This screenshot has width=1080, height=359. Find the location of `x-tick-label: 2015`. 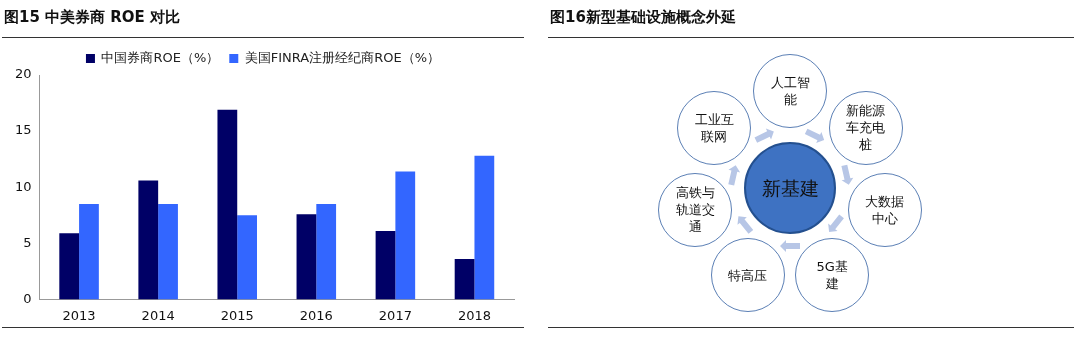

x-tick-label: 2015 is located at coordinates (237, 315).